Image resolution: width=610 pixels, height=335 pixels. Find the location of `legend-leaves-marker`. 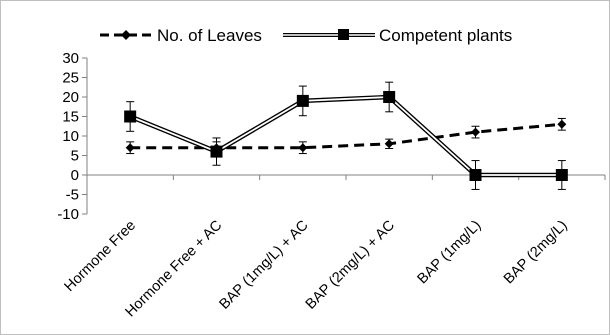

legend-leaves-marker is located at coordinates (126, 35).